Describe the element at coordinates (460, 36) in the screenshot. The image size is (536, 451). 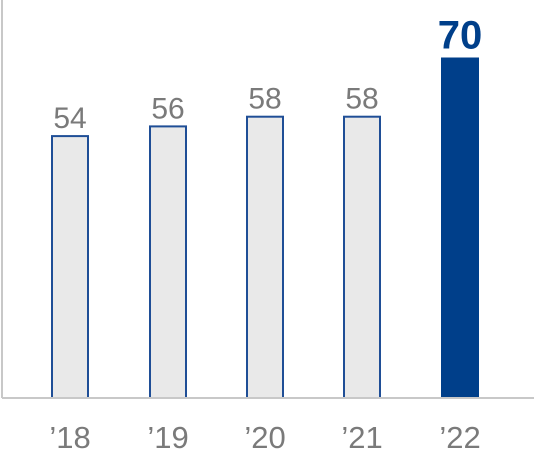
I see `value-label-4: 70` at that location.